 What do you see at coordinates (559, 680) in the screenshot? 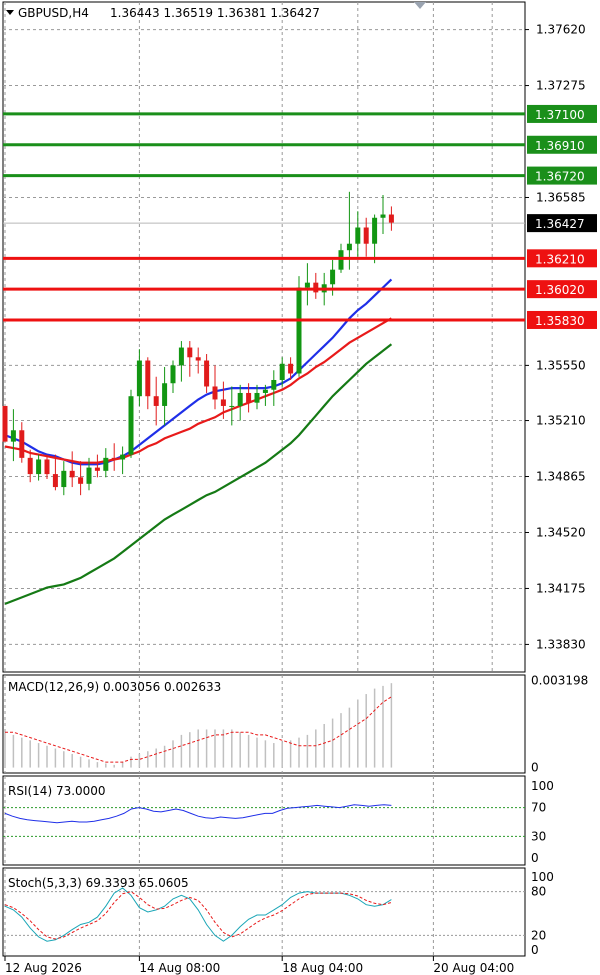
I see `macd-tick-label: 0.003198` at bounding box center [559, 680].